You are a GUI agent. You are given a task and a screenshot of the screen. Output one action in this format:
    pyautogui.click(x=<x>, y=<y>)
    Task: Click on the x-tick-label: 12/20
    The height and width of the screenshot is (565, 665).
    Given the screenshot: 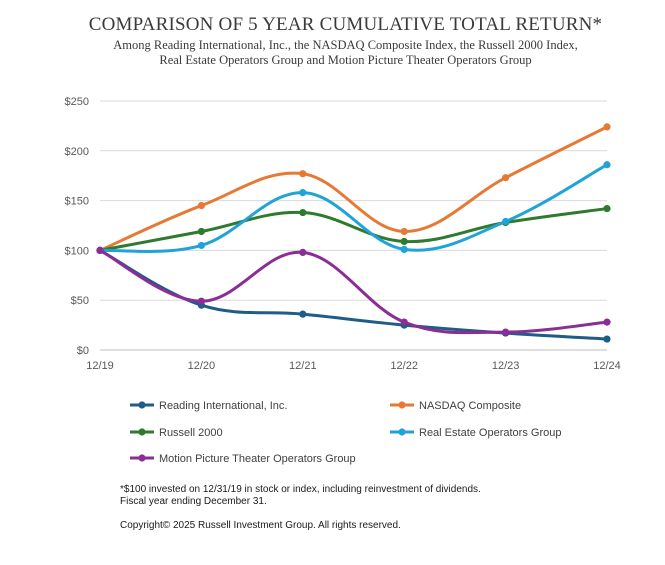 What is the action you would take?
    pyautogui.click(x=202, y=366)
    